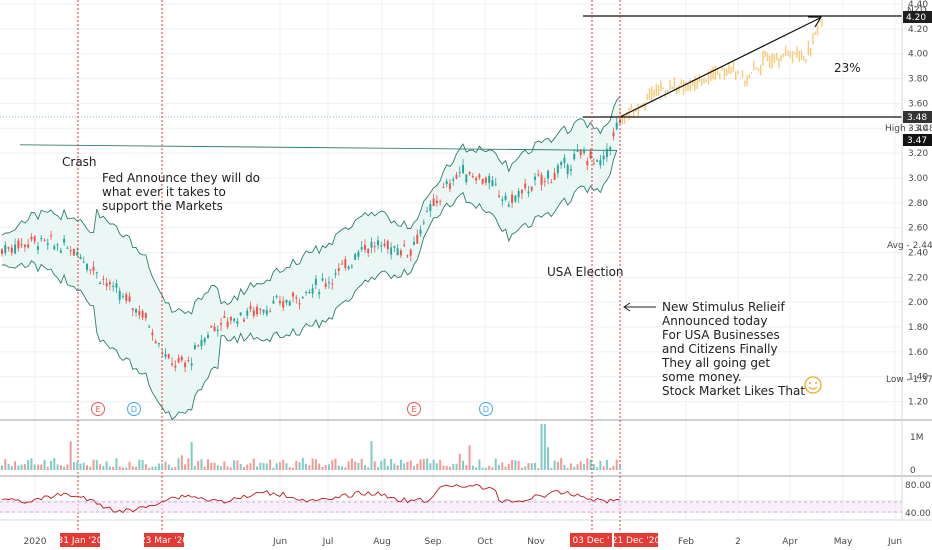 The image size is (932, 550). Describe the element at coordinates (486, 409) in the screenshot. I see `dividend-marker-d2: D` at that location.